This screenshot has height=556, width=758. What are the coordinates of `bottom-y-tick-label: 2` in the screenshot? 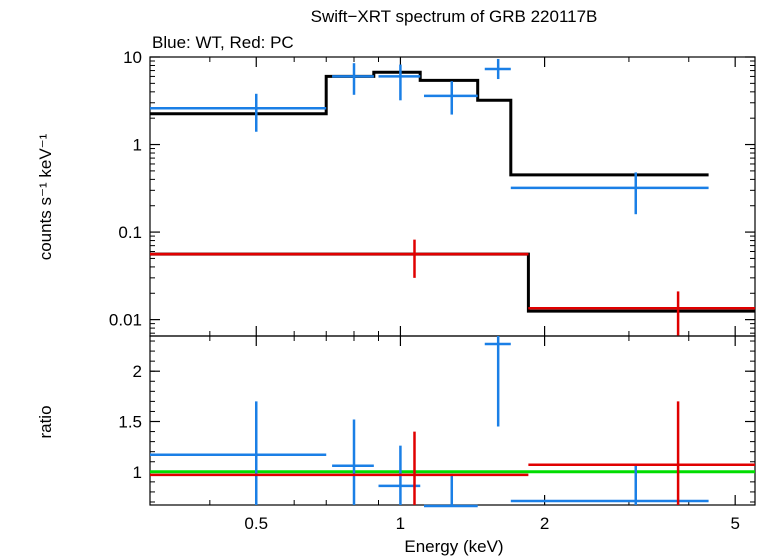 It's located at (137, 371).